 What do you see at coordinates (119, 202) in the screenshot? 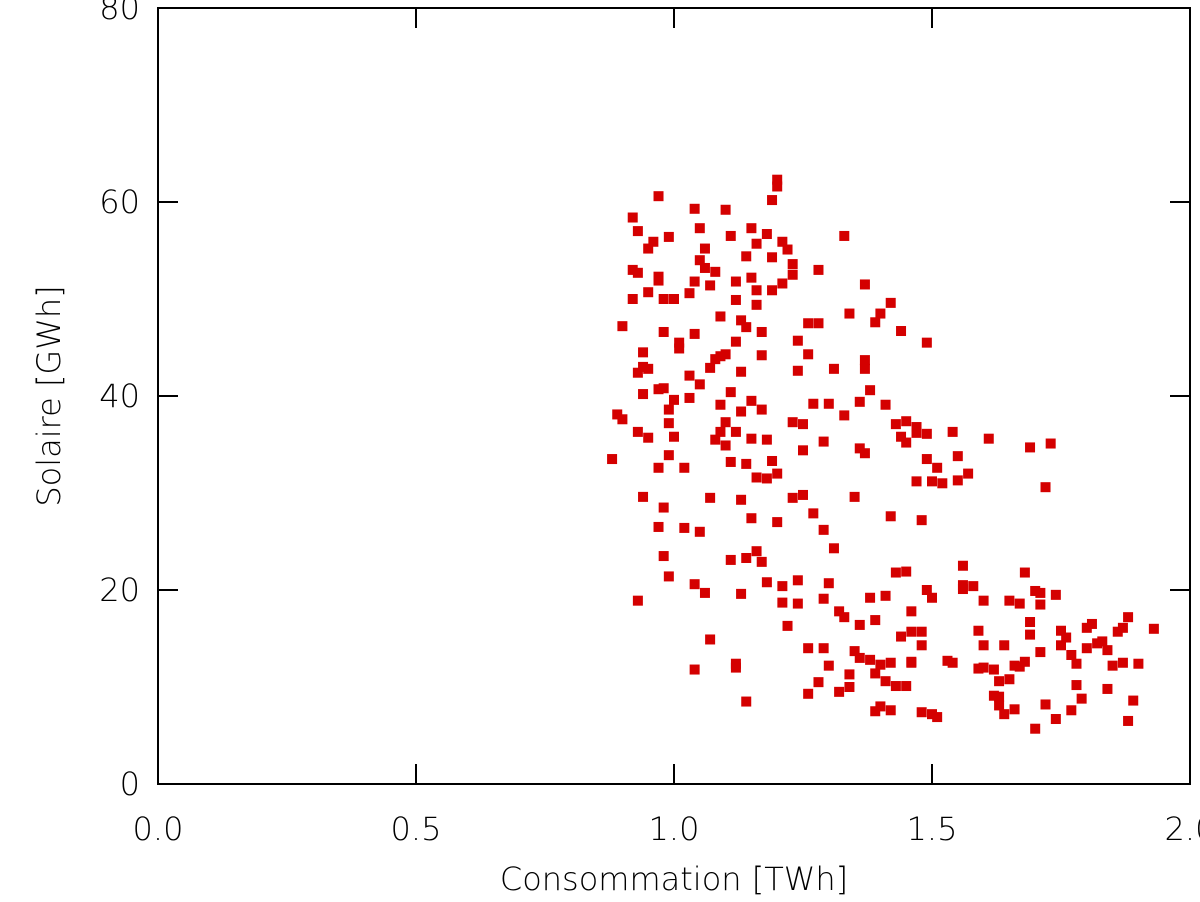
I see `y-tick-label: 60` at bounding box center [119, 202].